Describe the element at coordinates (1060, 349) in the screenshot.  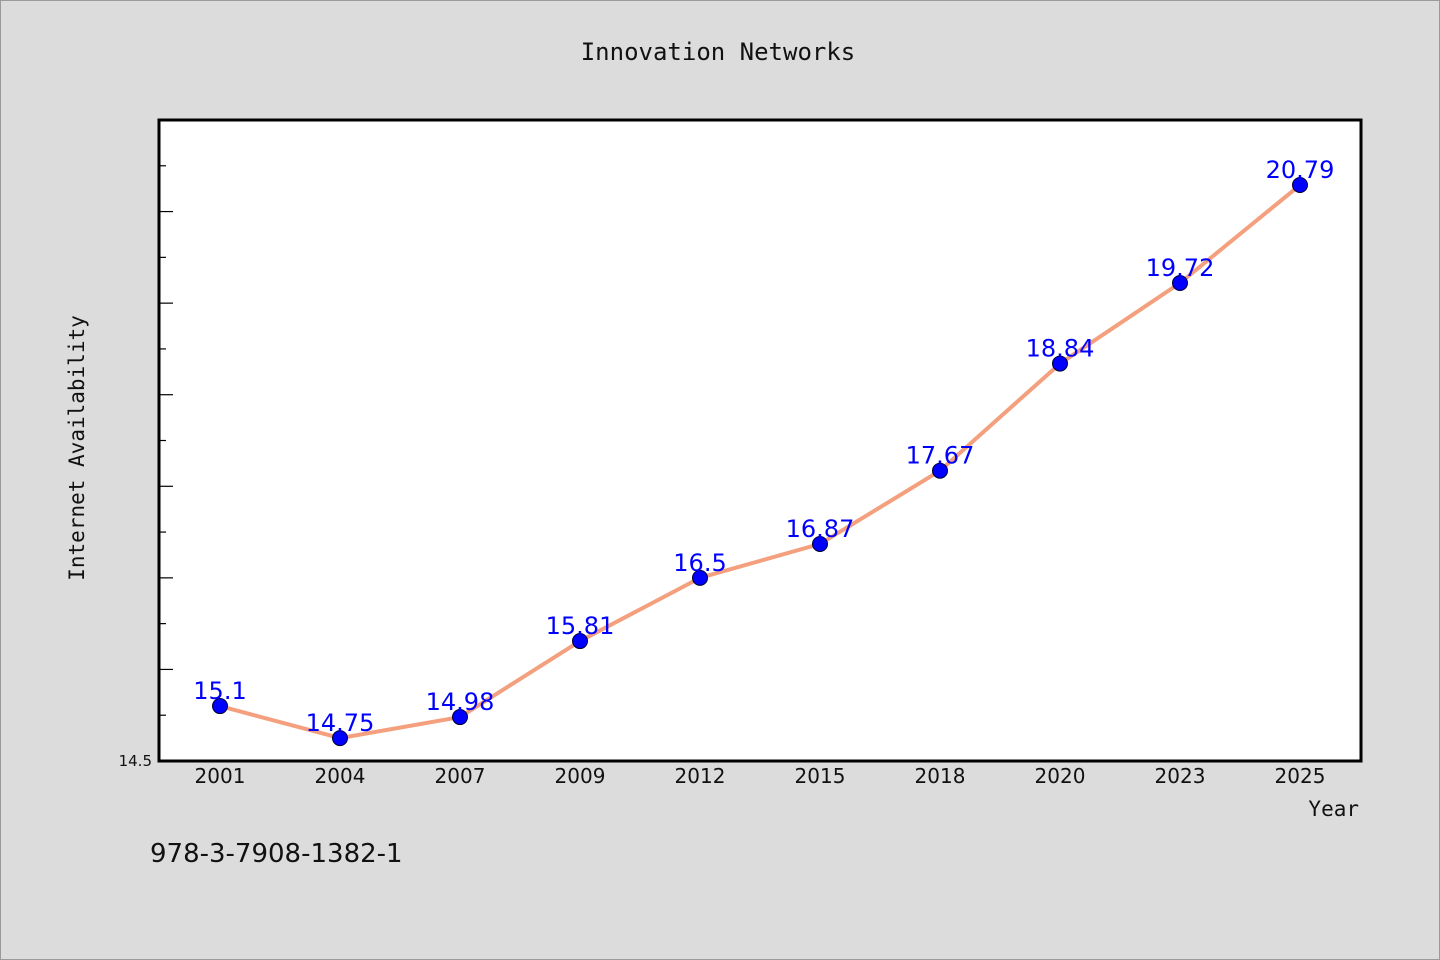
I see `data-label: 18.84` at that location.